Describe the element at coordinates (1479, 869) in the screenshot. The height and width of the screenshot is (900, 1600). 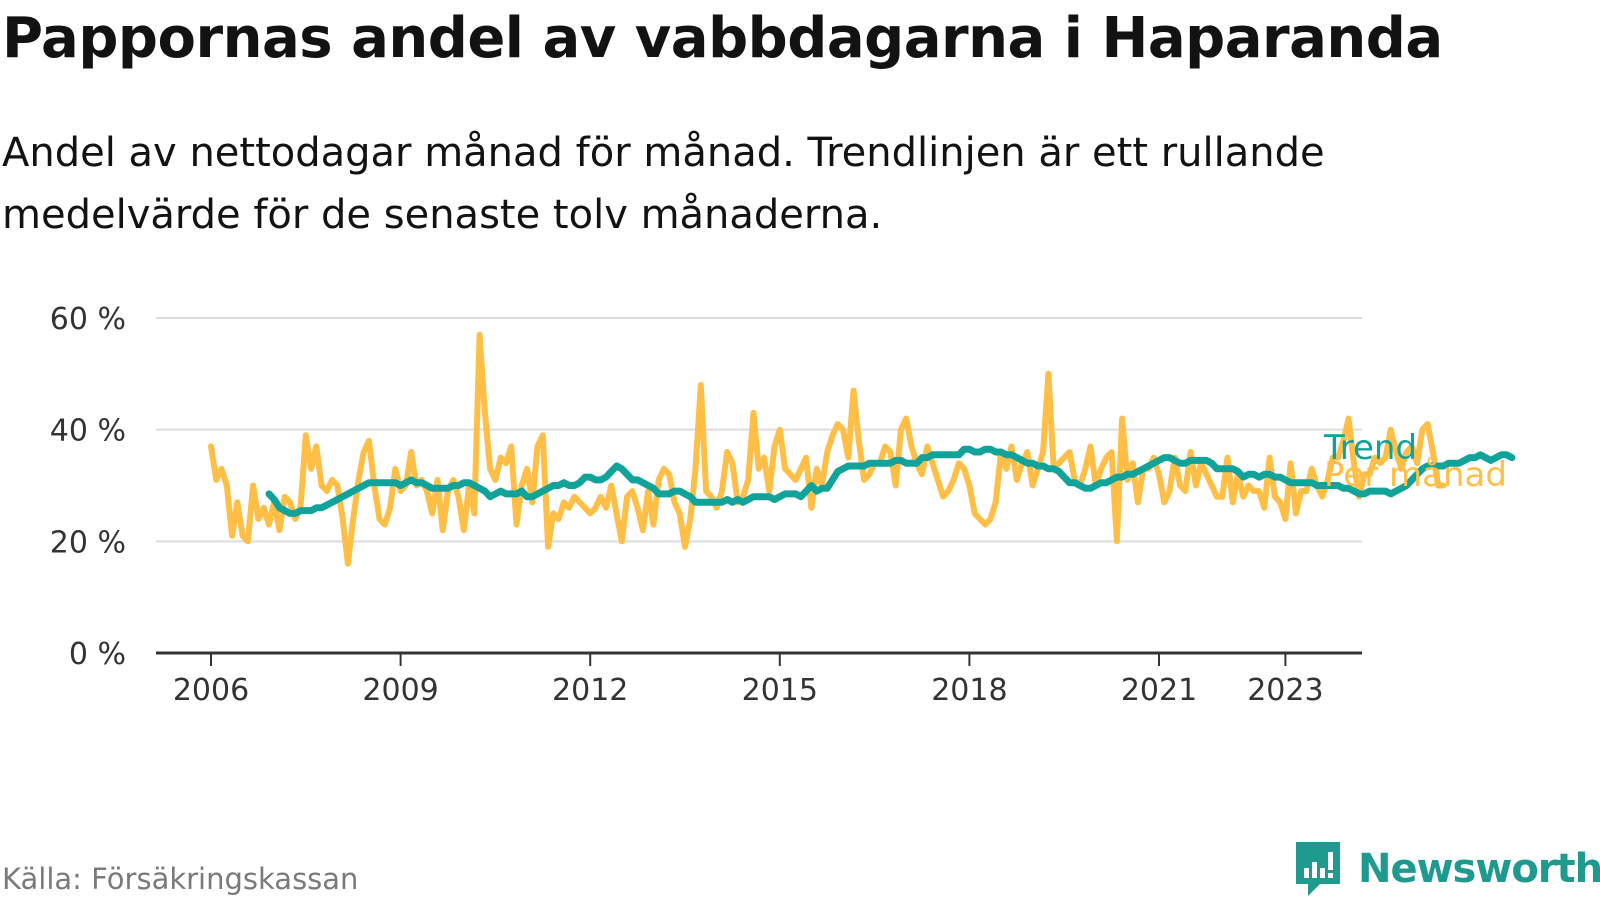
I see `brand-name: Newsworthy` at that location.